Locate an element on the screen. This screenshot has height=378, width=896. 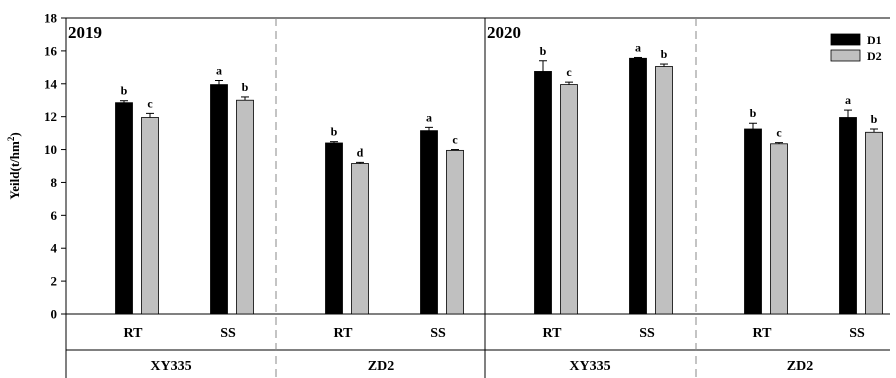
legend-swatch-d2 is located at coordinates (845, 55).